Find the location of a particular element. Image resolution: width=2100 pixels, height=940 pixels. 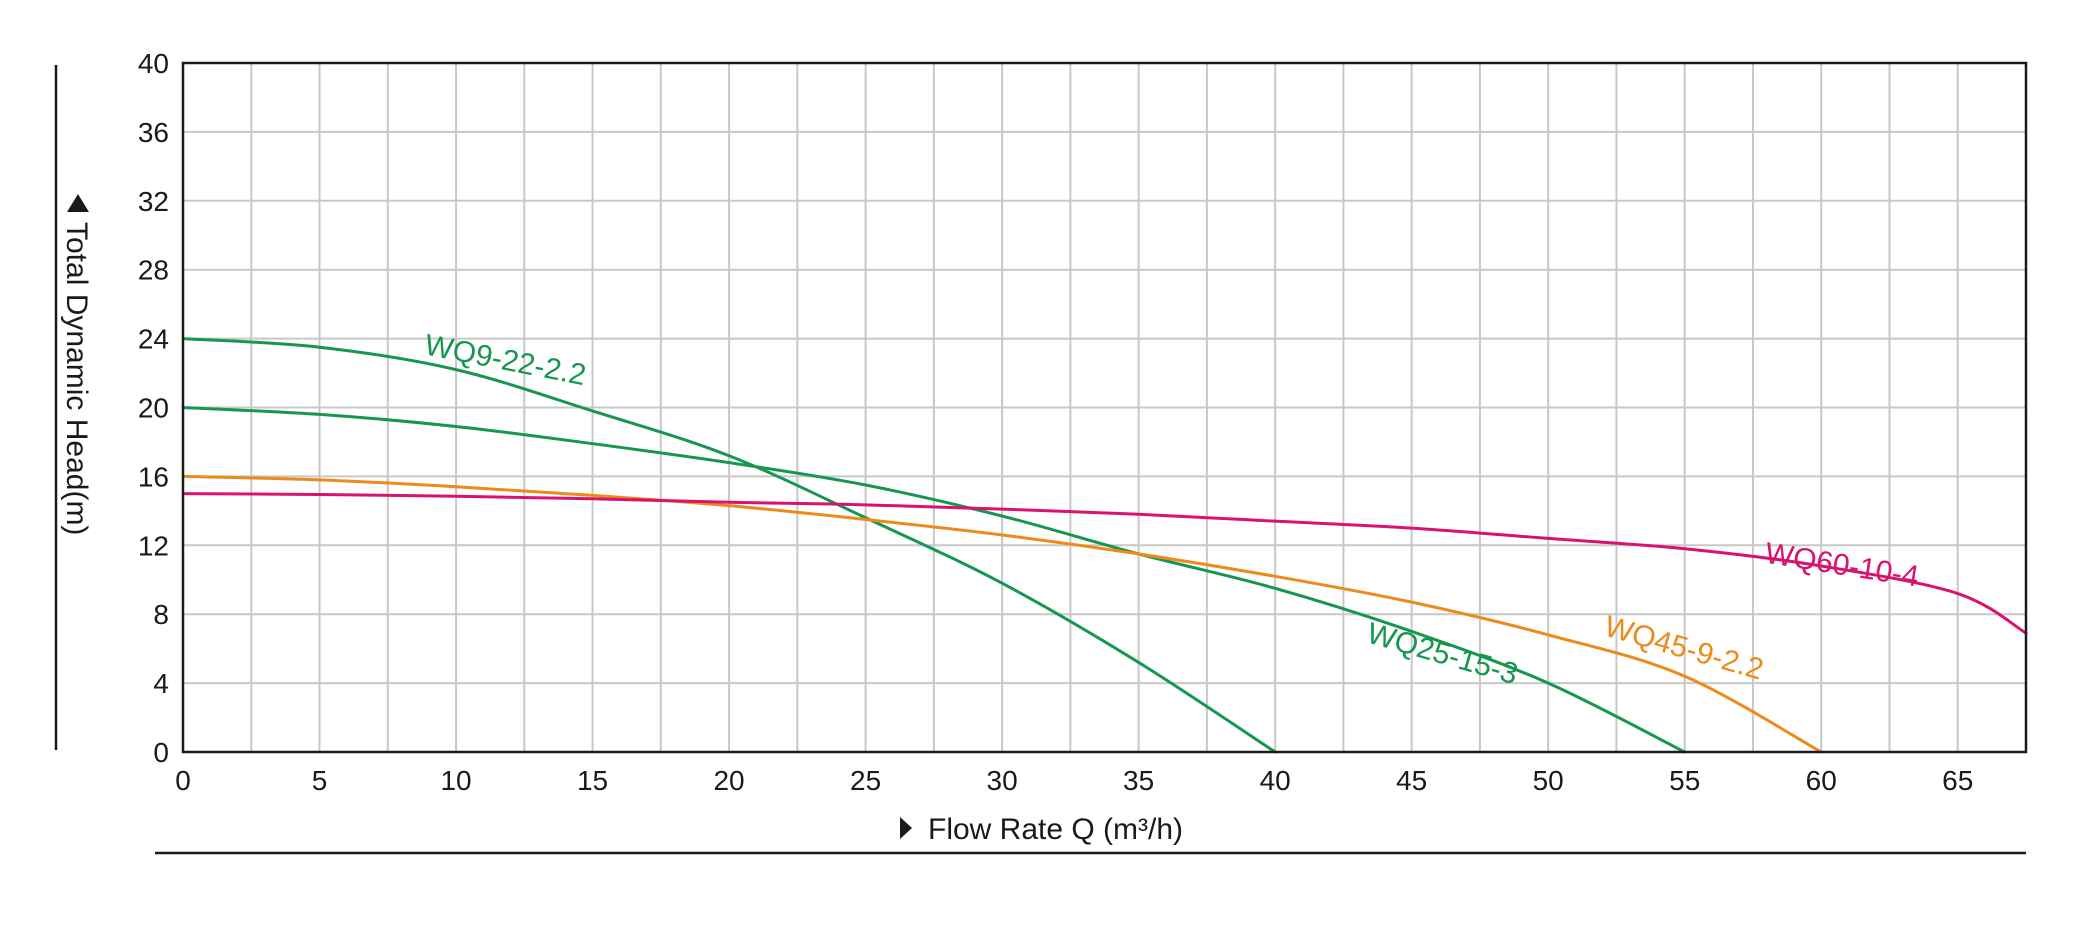

y-tick-label: 40 is located at coordinates (153, 63).